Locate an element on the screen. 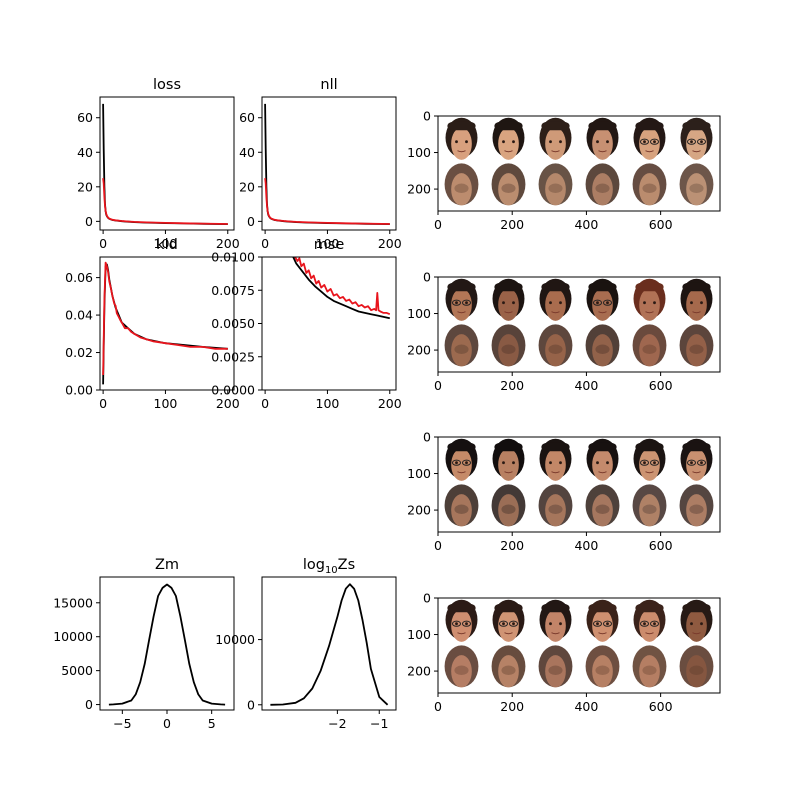  y-tick-label: 5000 is located at coordinates (77, 670).